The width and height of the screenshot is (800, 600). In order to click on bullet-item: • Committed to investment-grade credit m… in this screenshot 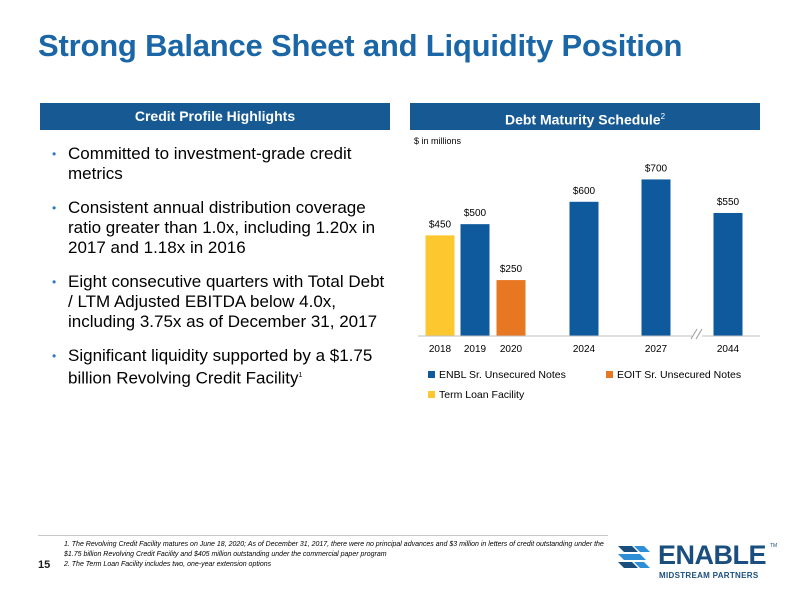, I will do `click(222, 164)`.